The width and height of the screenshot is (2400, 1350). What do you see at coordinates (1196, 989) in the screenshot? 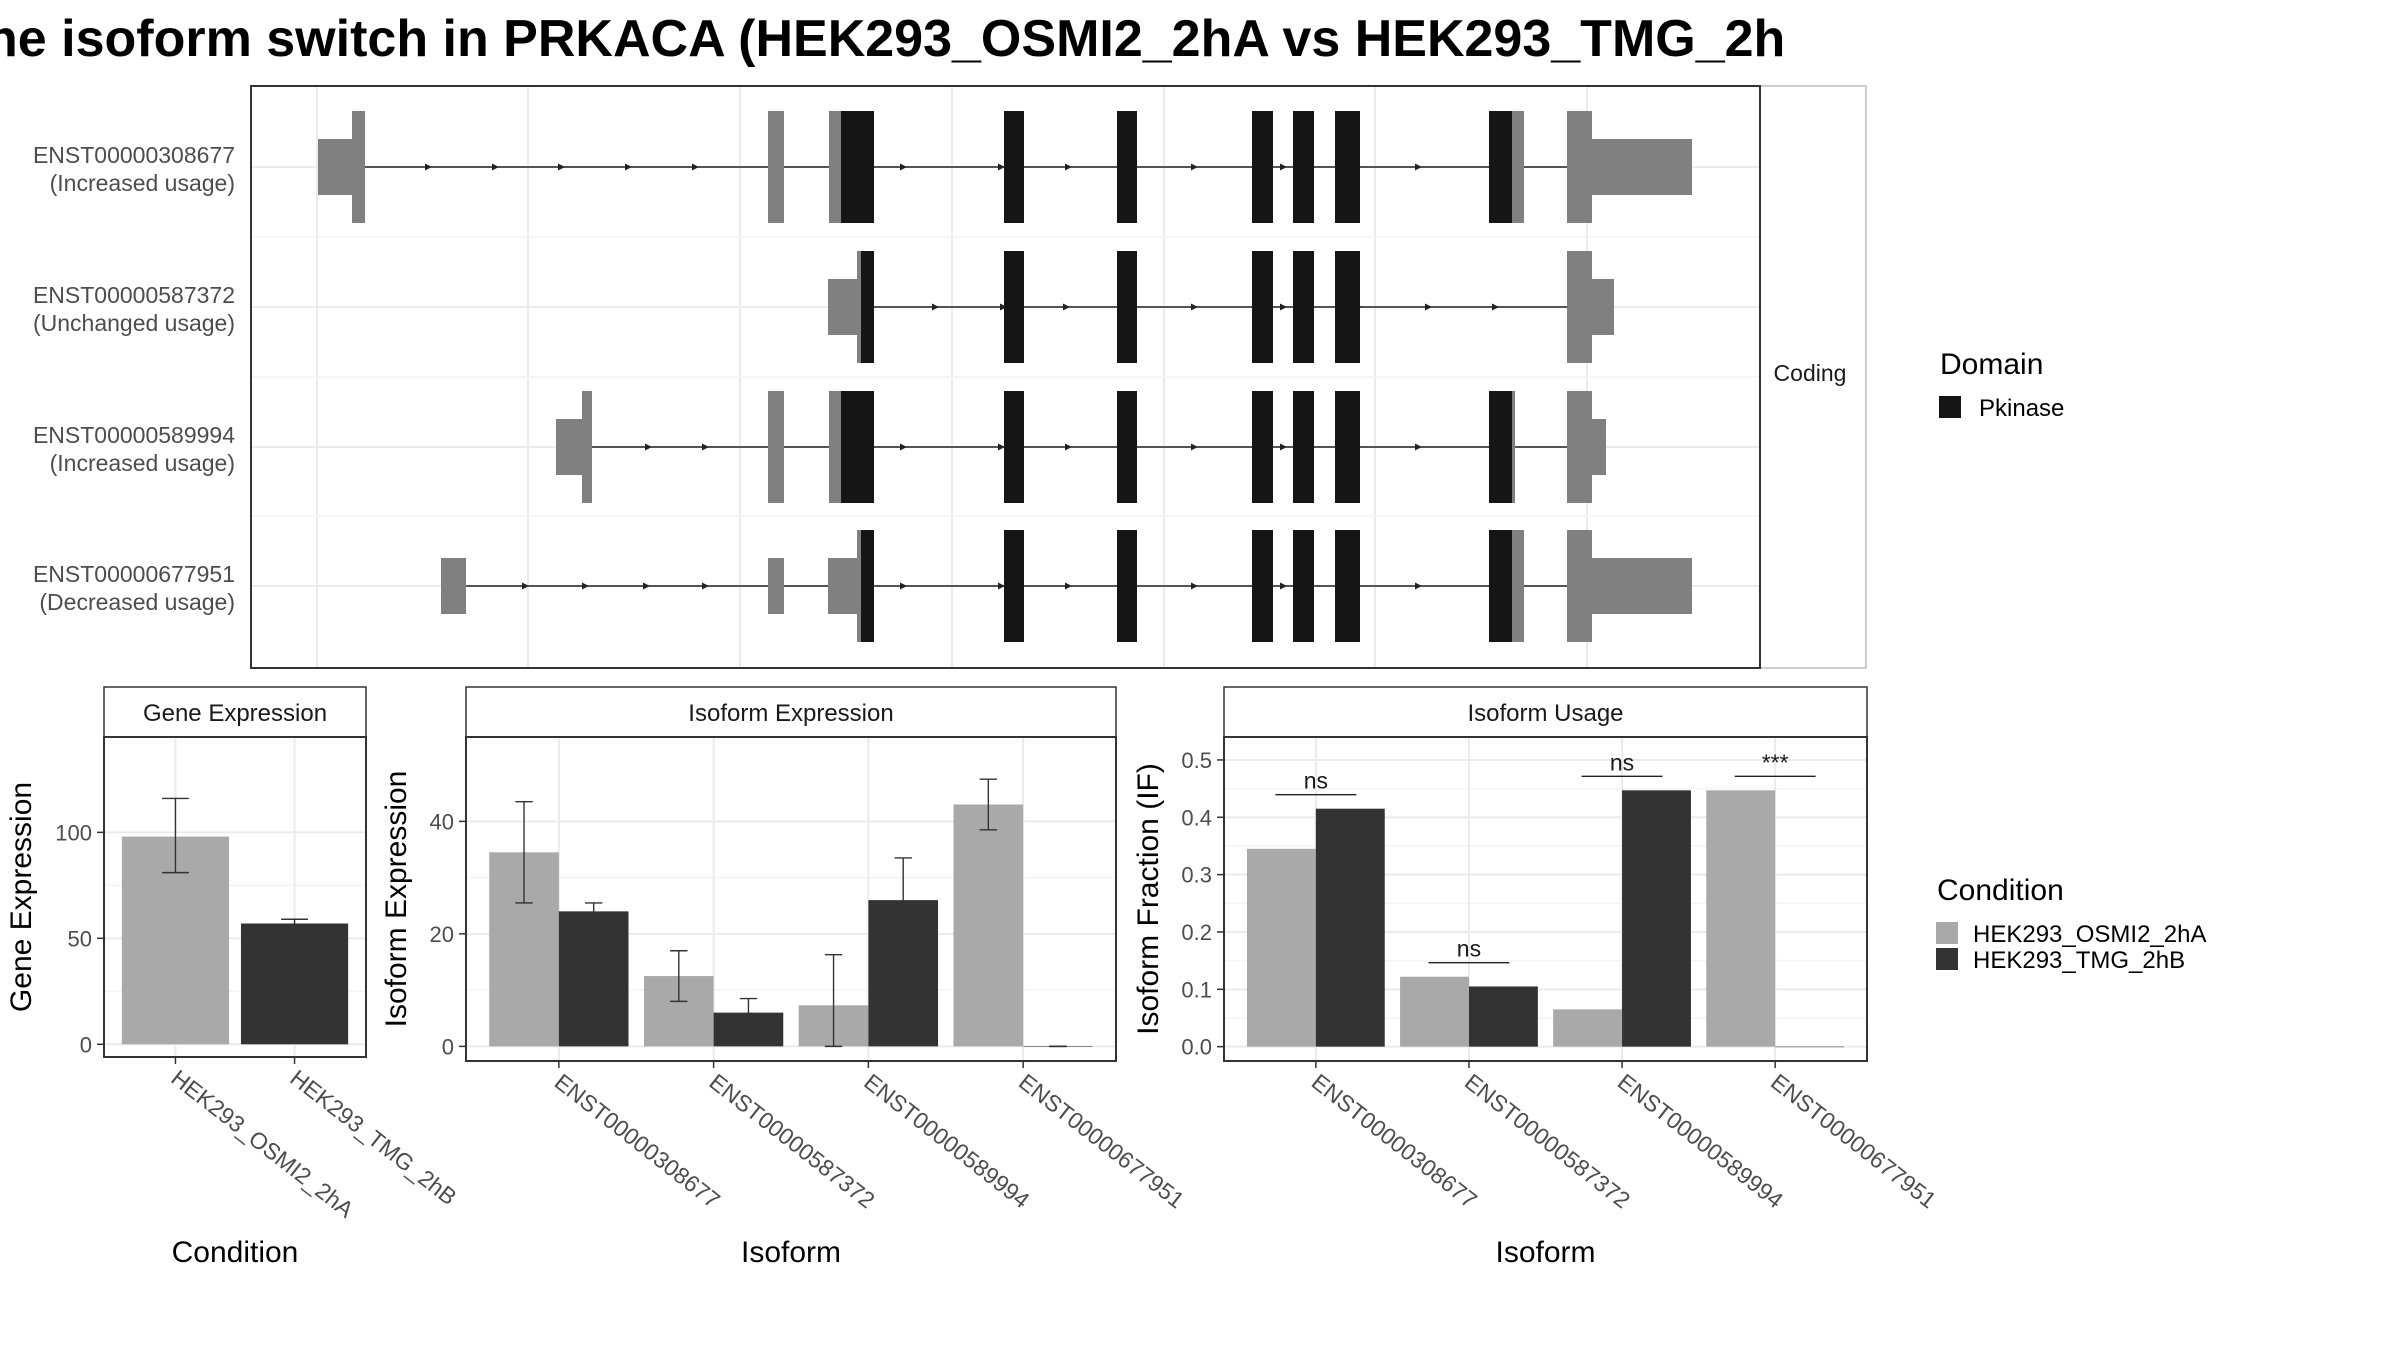
I see `y-tick-label: 0.1` at bounding box center [1196, 989].